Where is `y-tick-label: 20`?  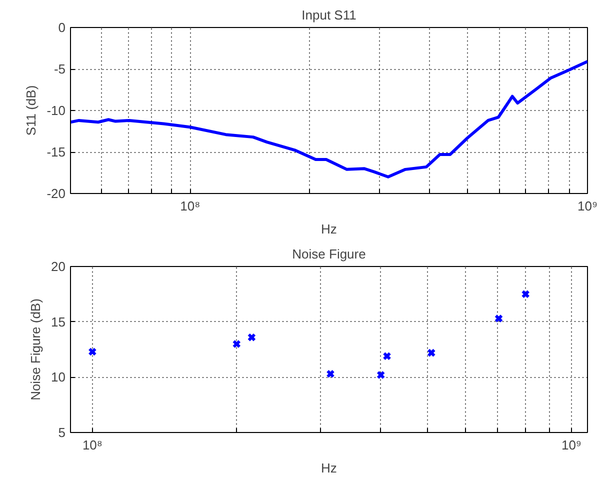
y-tick-label: 20 is located at coordinates (58, 266).